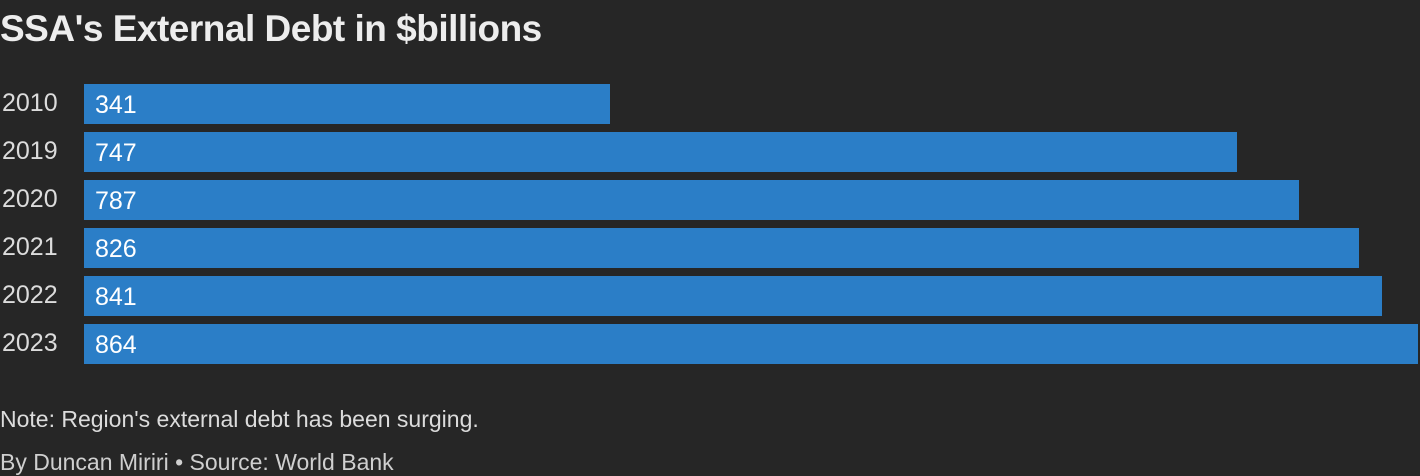 This screenshot has width=1420, height=476. I want to click on bar-2022, so click(733, 296).